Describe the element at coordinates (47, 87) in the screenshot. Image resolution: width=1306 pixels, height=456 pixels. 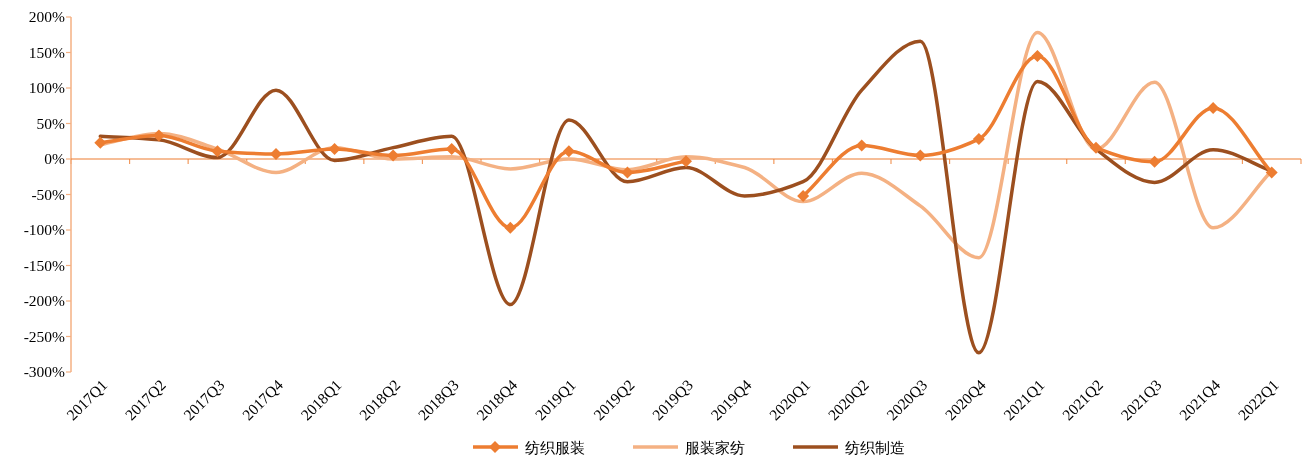
I see `y-tick-label: 100%` at that location.